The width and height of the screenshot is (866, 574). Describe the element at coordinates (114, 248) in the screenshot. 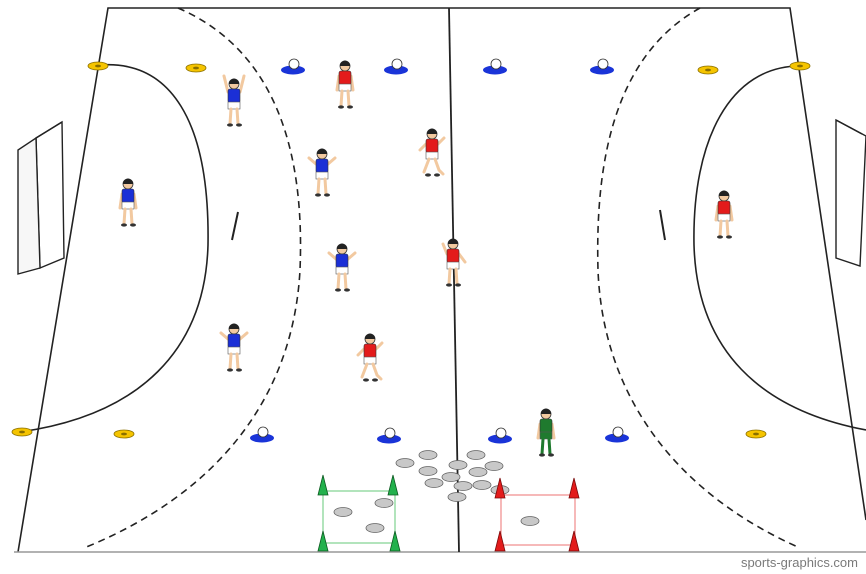

I see `left-goal-area-line` at that location.